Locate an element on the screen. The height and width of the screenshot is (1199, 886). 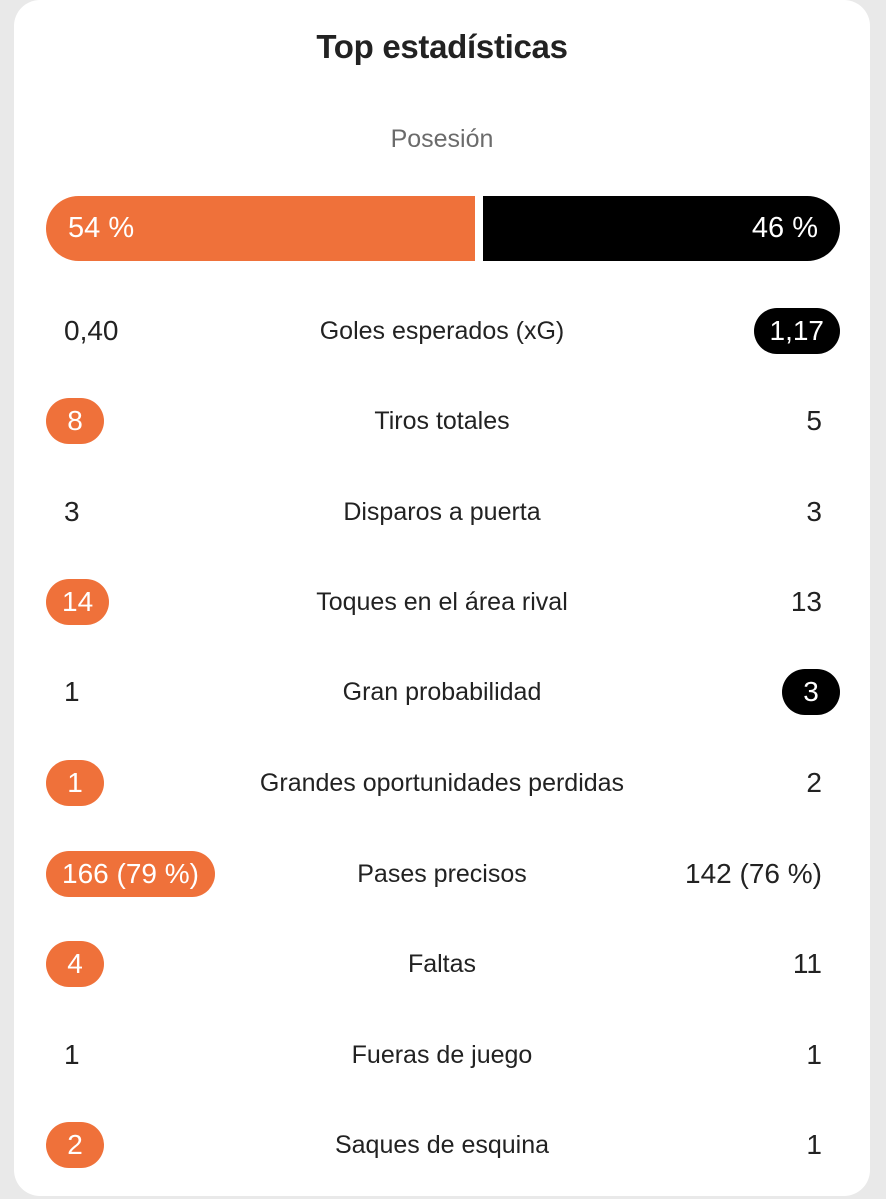
stat-label: Toques en el área rival is located at coordinates (442, 602).